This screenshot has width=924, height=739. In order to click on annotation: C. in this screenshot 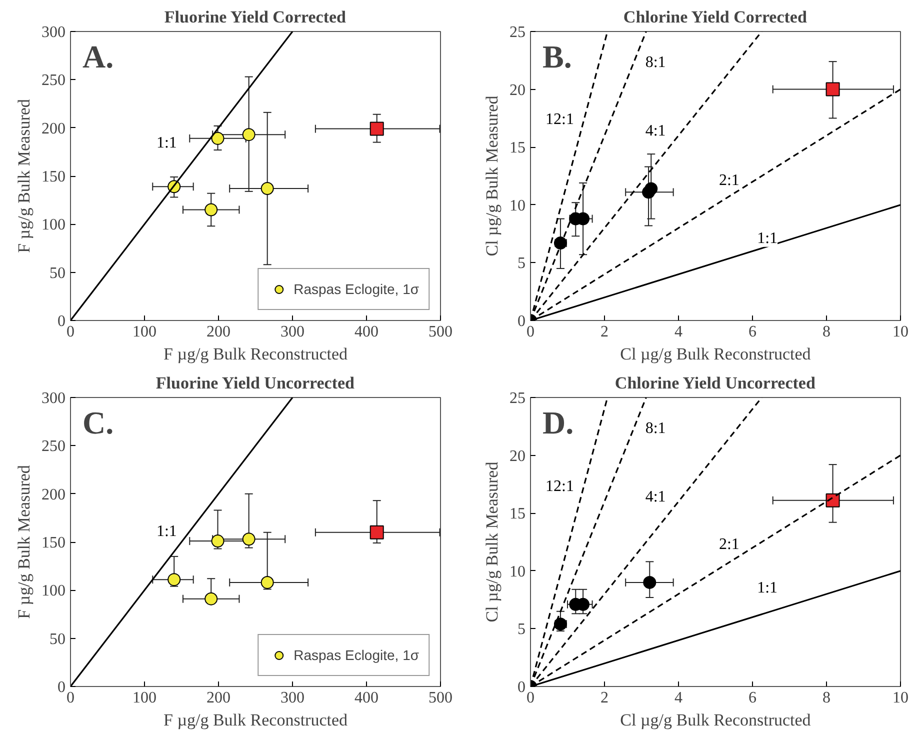, I will do `click(98, 422)`.